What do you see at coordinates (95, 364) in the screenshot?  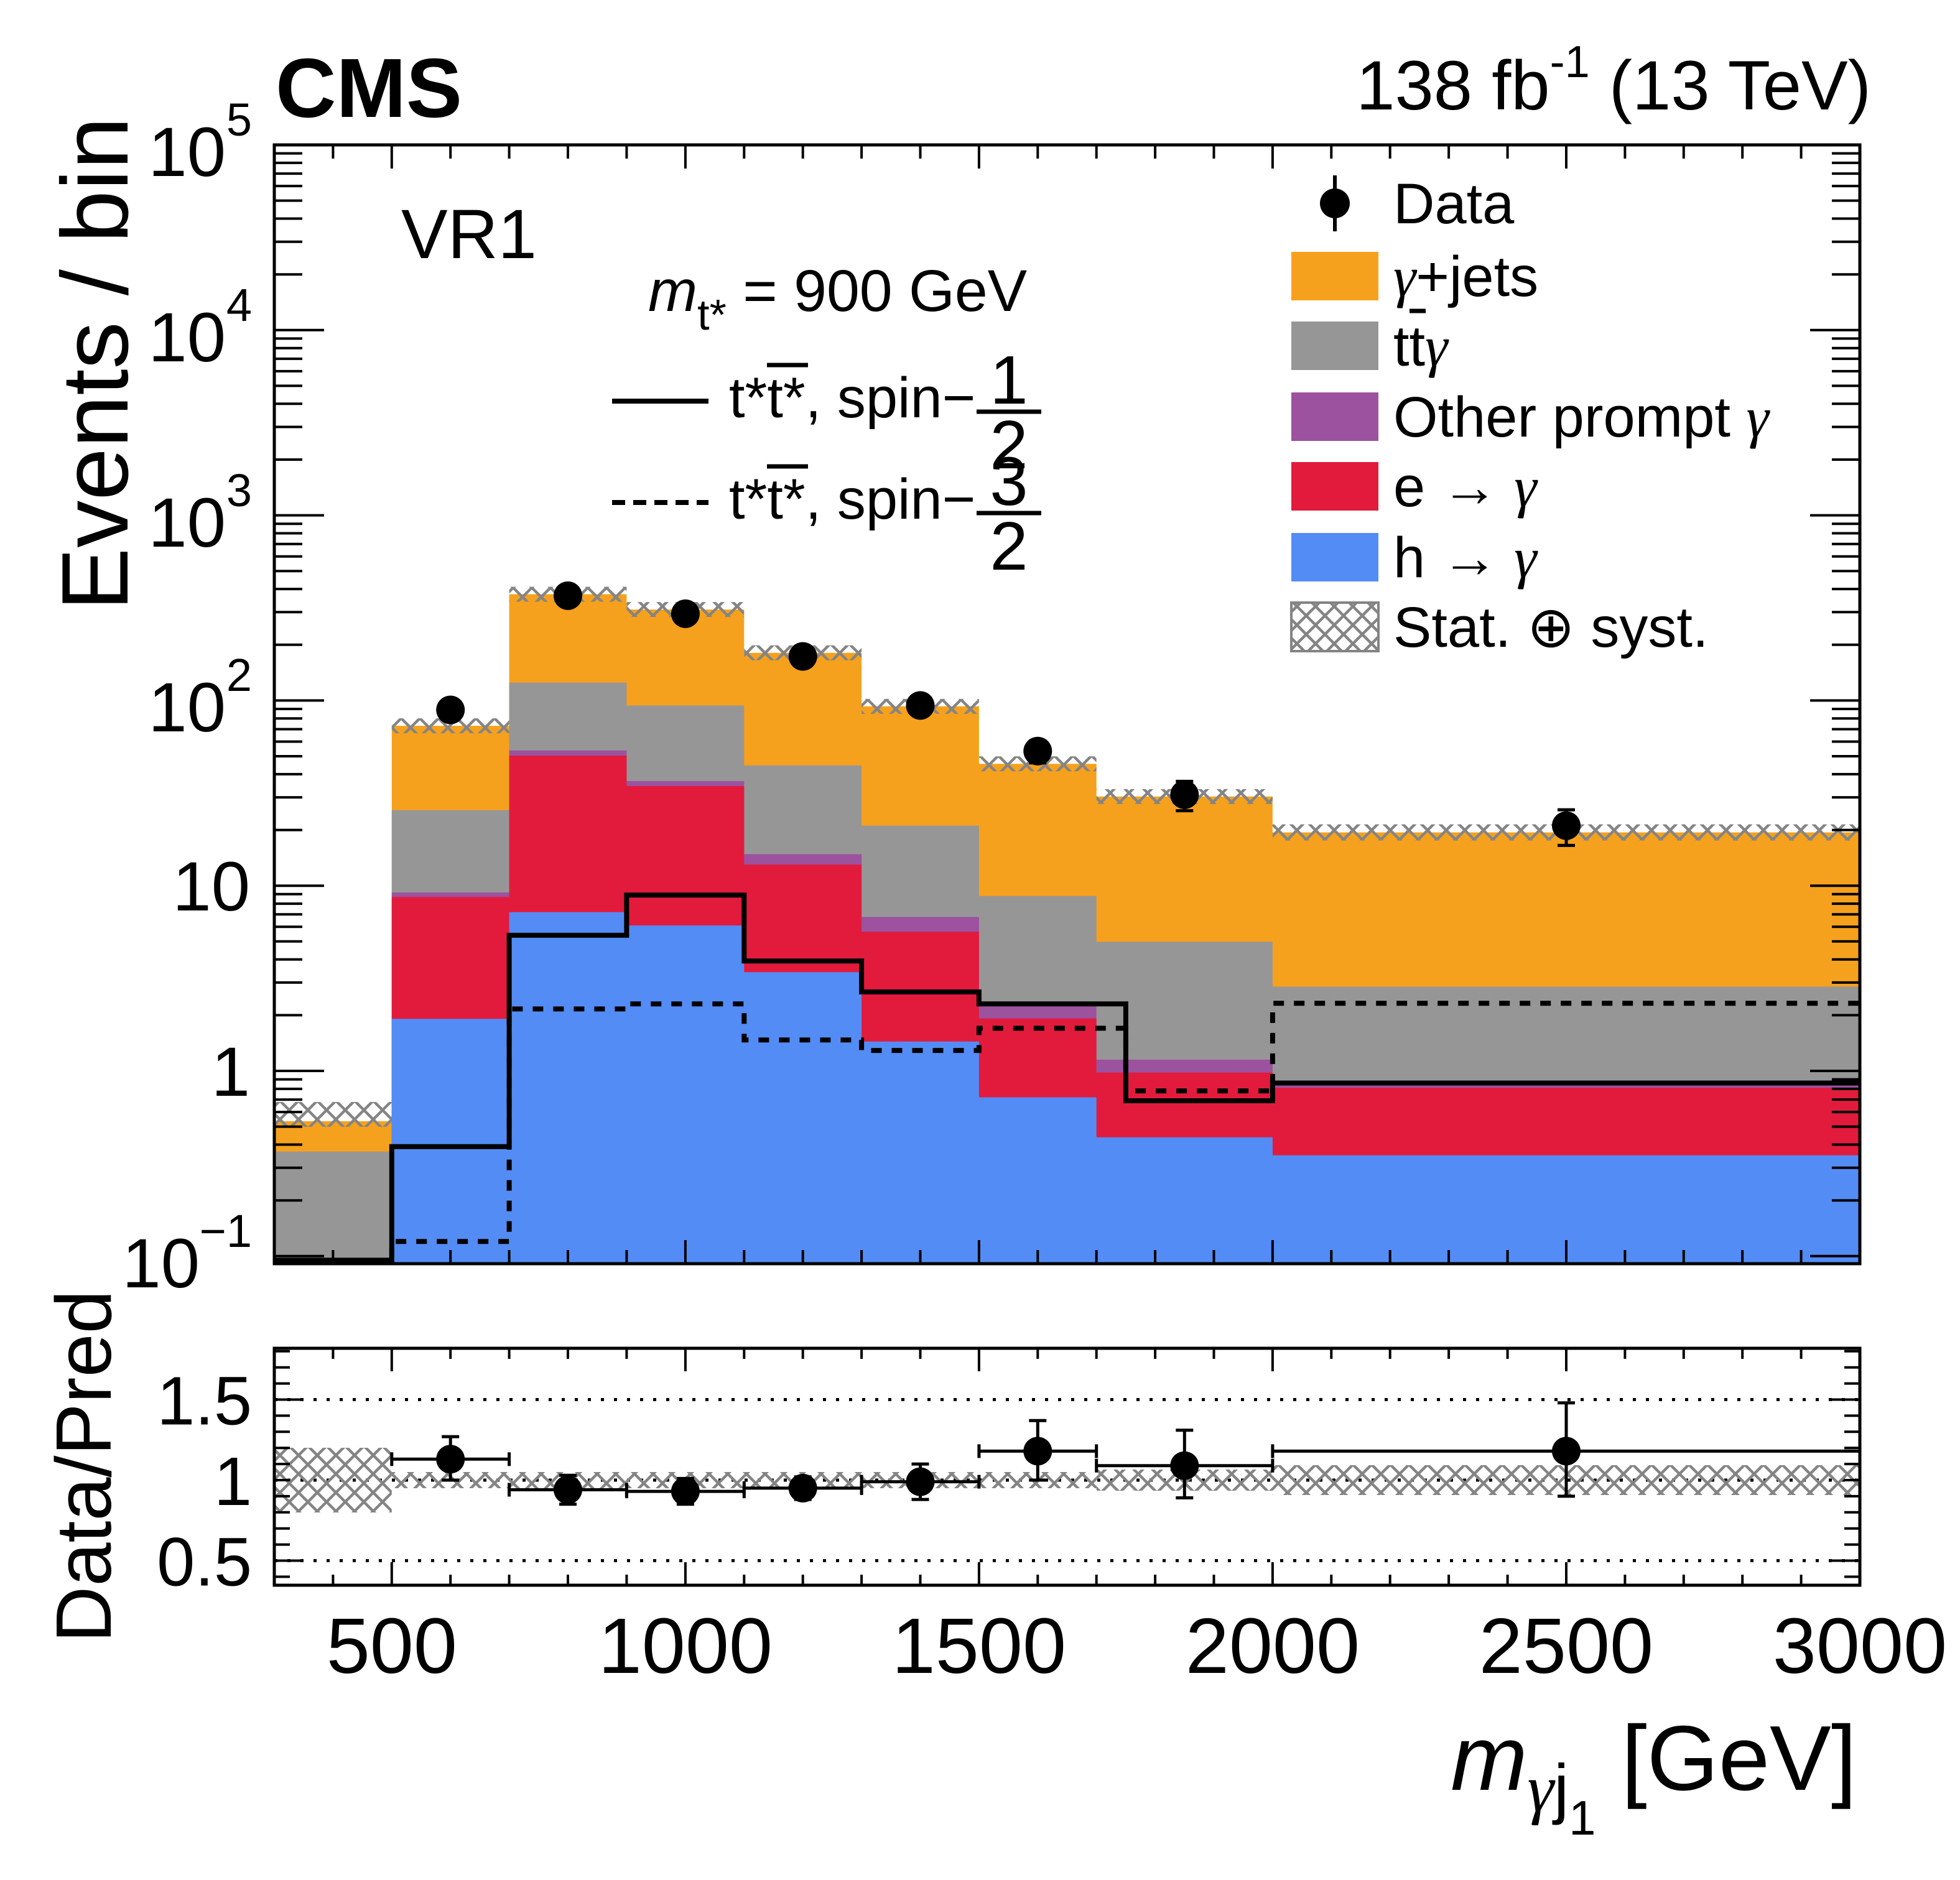 I see `svg-text: Events / bin` at bounding box center [95, 364].